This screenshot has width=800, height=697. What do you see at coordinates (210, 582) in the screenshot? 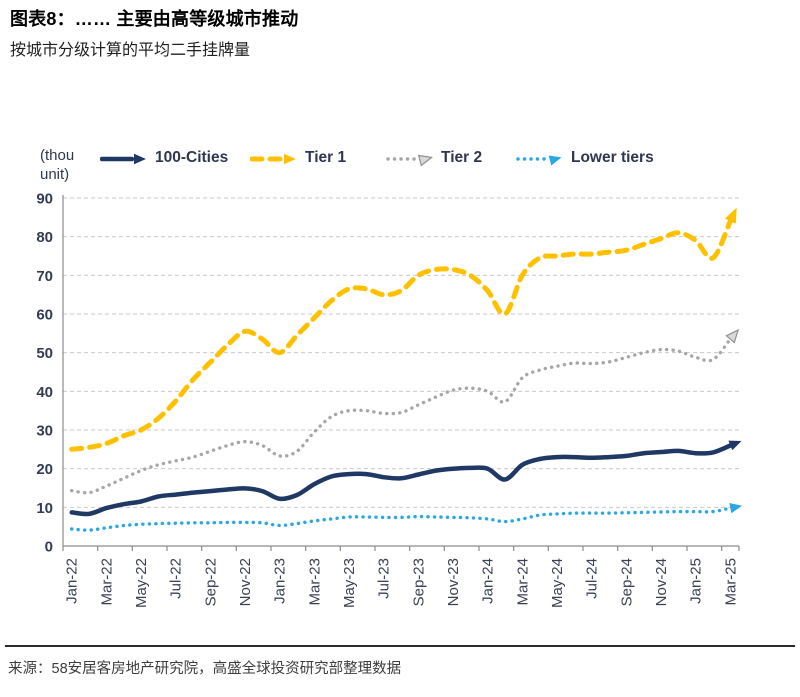
I see `svg-text: Sep-22` at bounding box center [210, 582].